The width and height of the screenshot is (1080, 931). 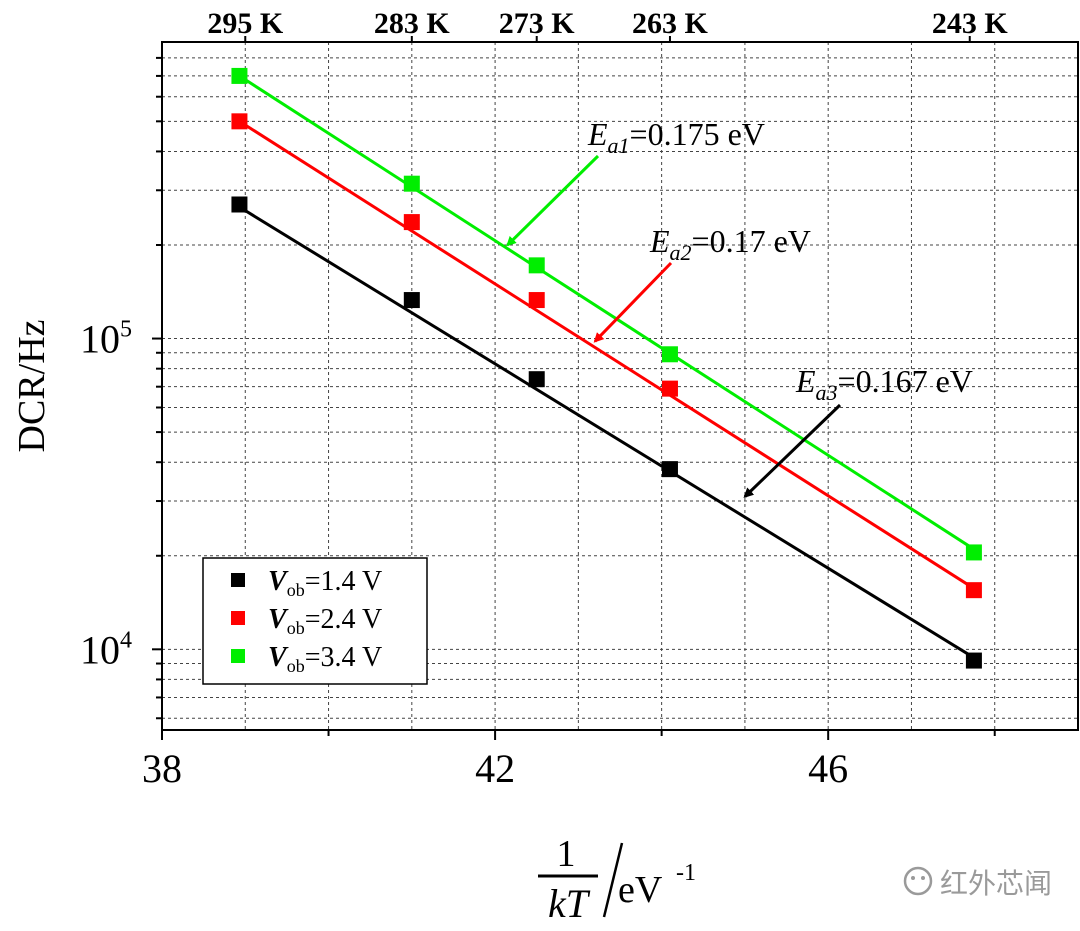 I want to click on x-label-denominator: kT, so click(x=569, y=903).